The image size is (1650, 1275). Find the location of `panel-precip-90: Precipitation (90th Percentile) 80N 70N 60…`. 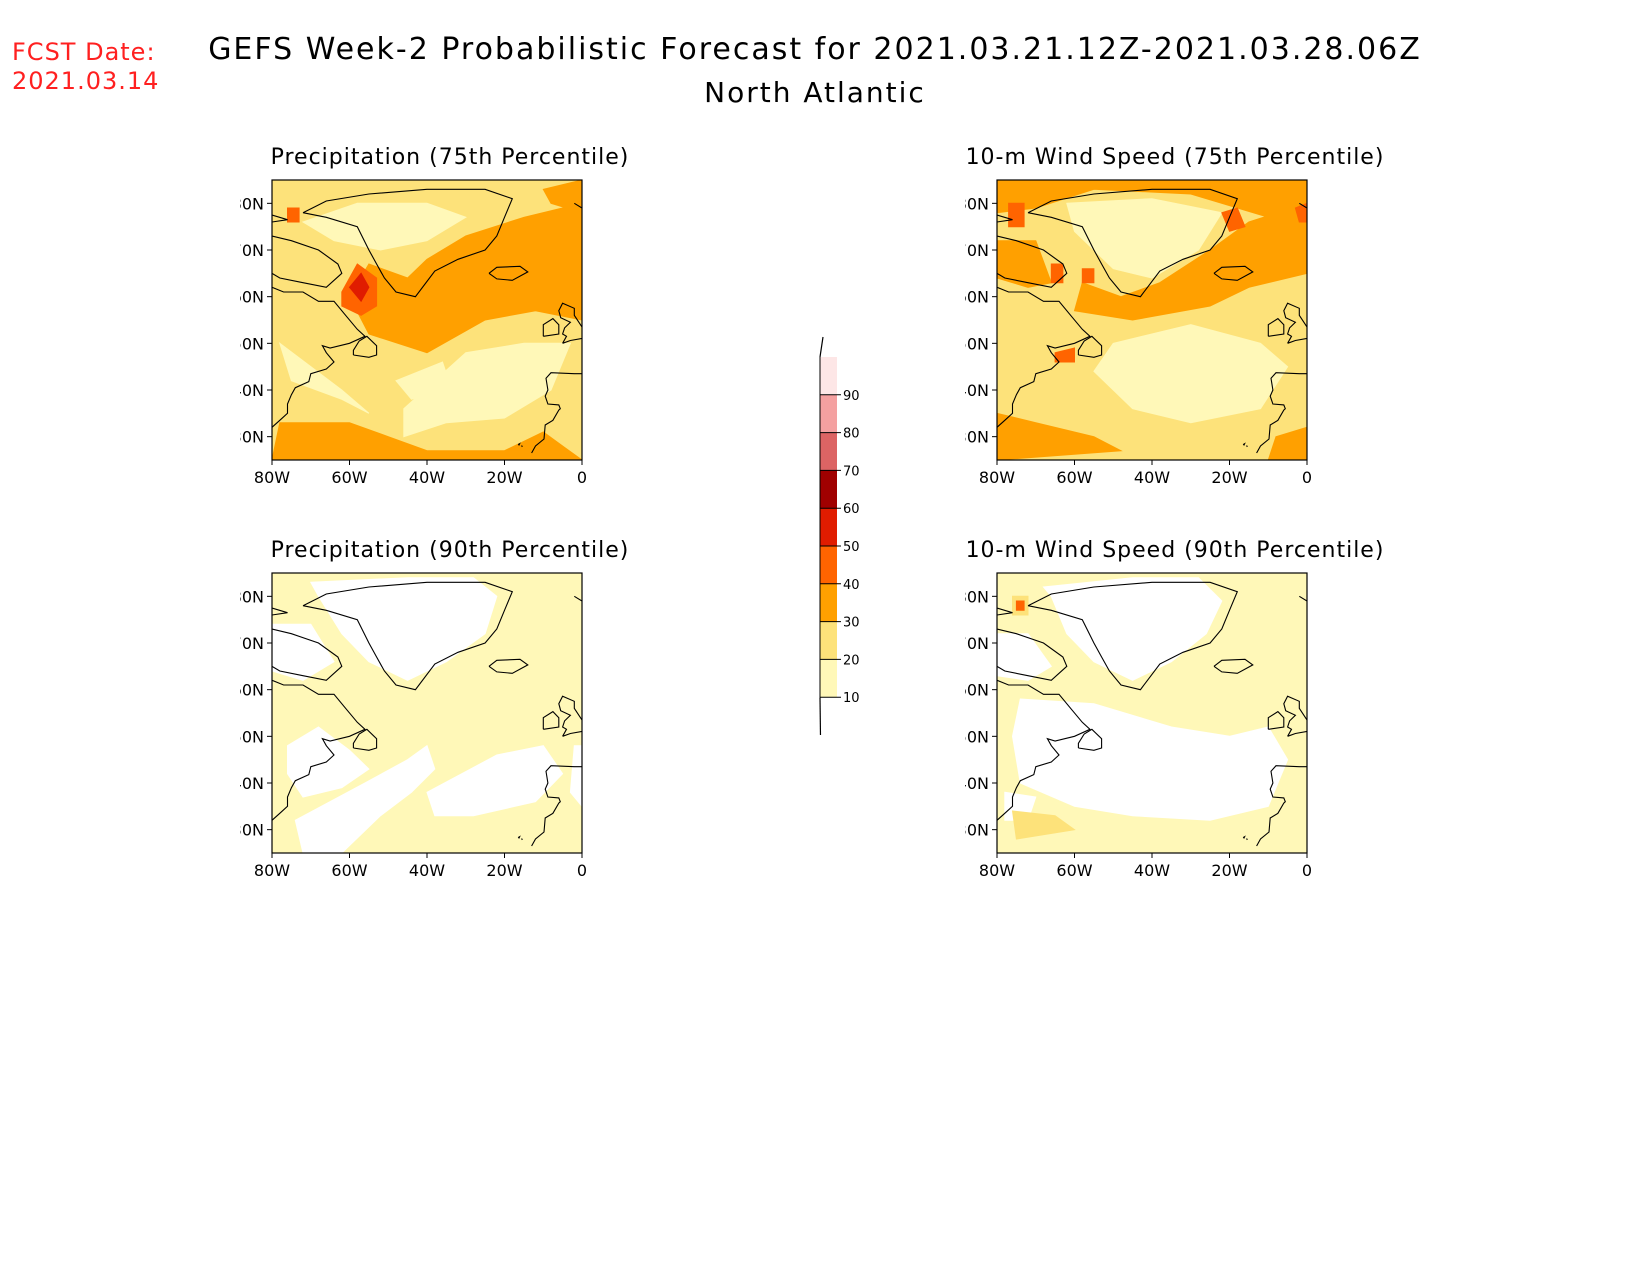

panel-precip-90: Precipitation (90th Percentile) 80N 70N 60… is located at coordinates (450, 733).